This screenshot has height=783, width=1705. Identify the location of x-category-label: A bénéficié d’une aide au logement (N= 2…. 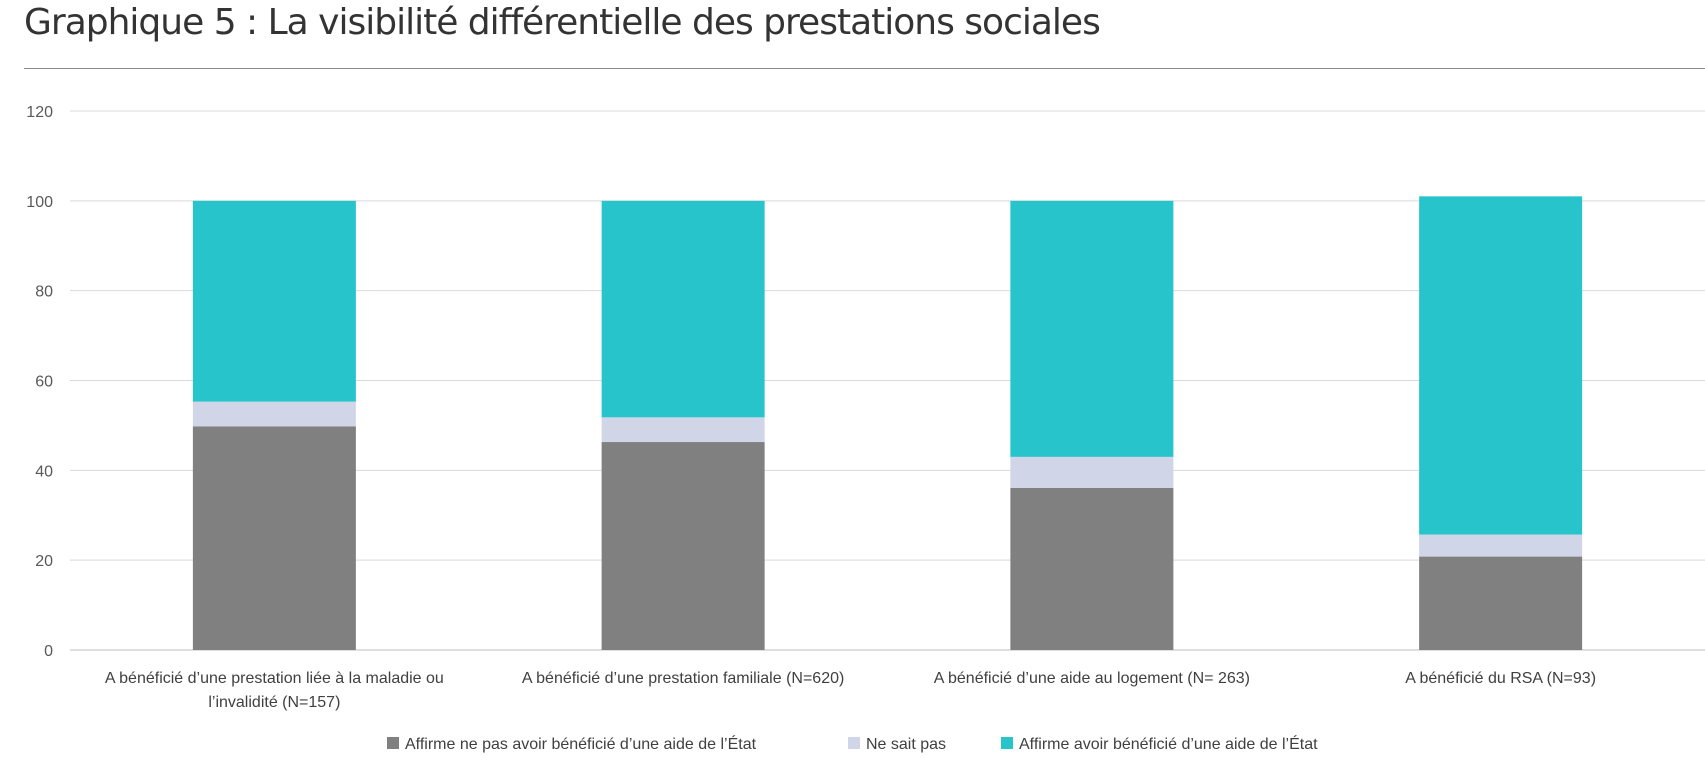
(1092, 678).